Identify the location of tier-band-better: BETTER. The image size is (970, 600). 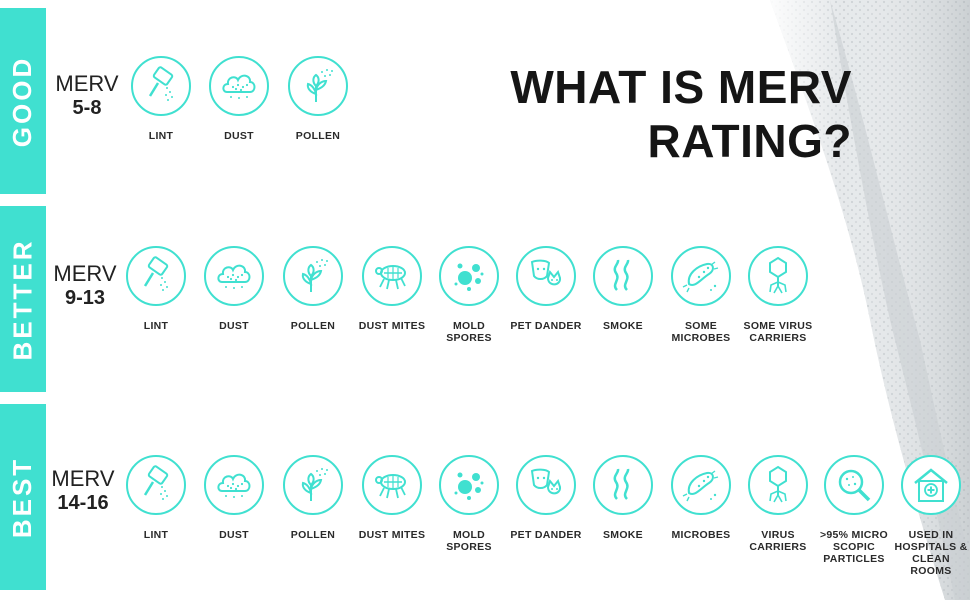
(23, 299).